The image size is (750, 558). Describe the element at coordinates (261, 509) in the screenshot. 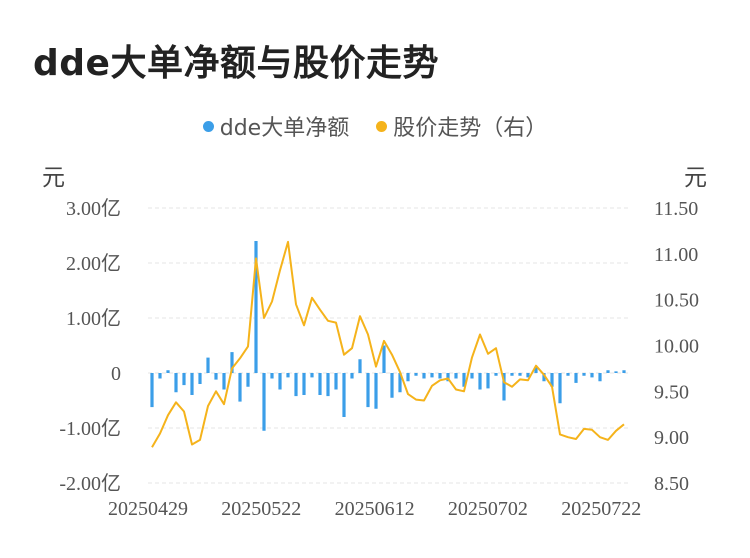

I see `x-tick-label: 20250522` at that location.